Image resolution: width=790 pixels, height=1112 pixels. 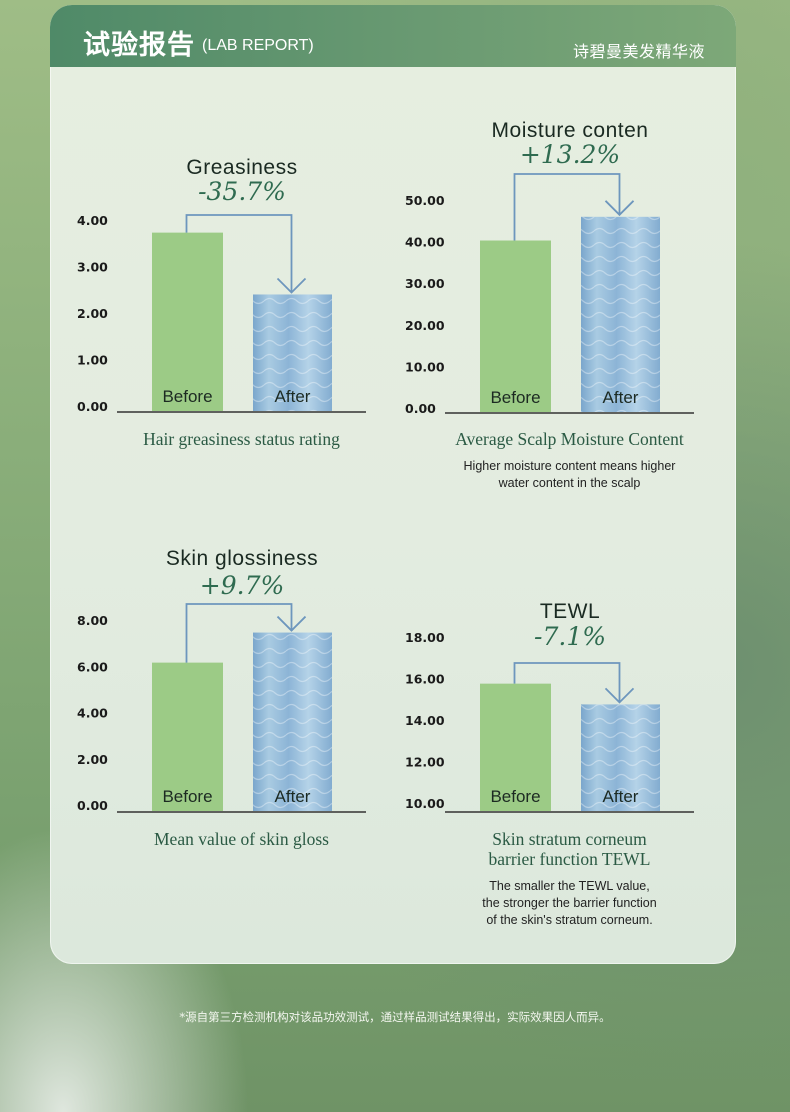 What do you see at coordinates (92, 620) in the screenshot?
I see `y-tick-label: 8.00` at bounding box center [92, 620].